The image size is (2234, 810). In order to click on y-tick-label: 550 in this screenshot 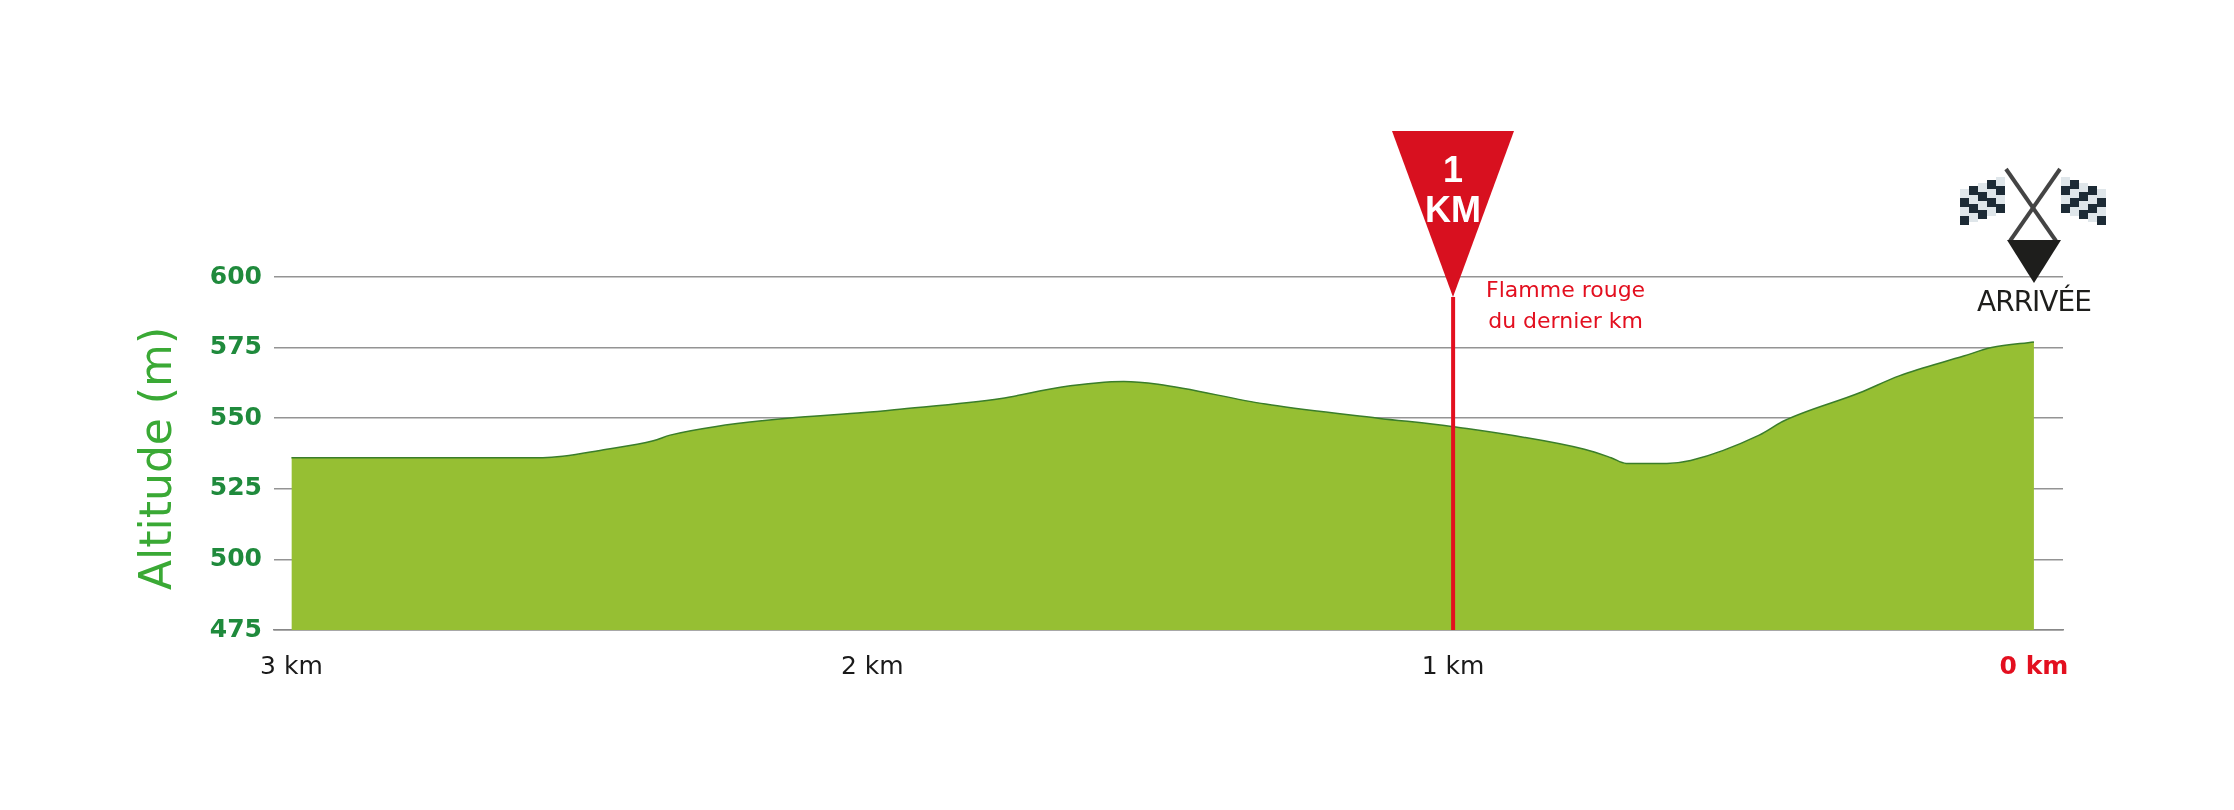, I will do `click(235, 416)`.